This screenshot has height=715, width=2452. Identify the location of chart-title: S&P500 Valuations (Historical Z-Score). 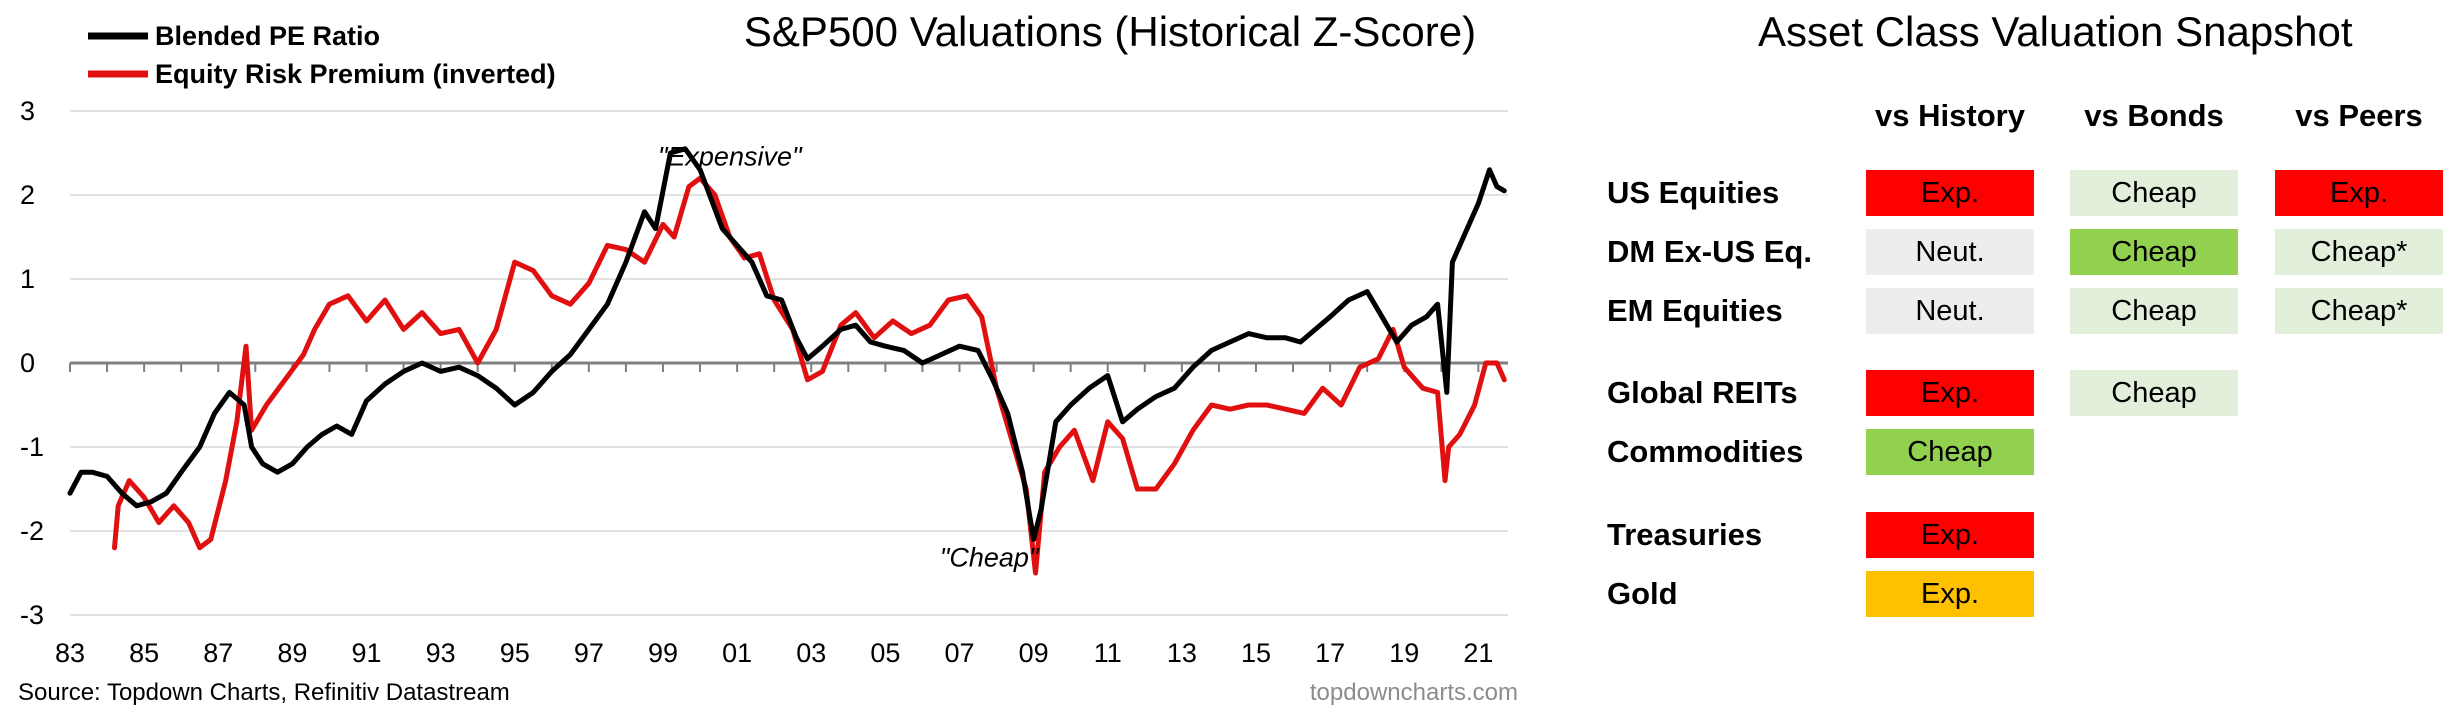
(1110, 31).